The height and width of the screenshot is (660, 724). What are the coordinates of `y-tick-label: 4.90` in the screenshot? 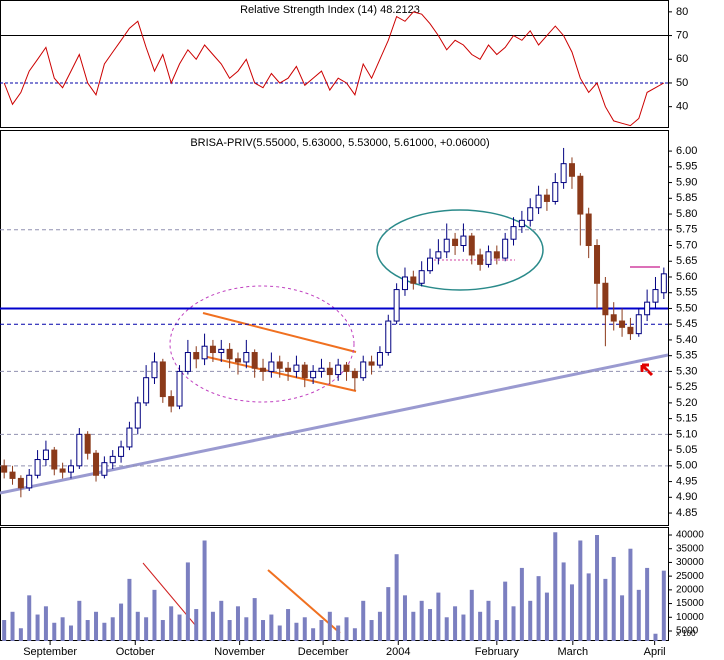 It's located at (686, 497).